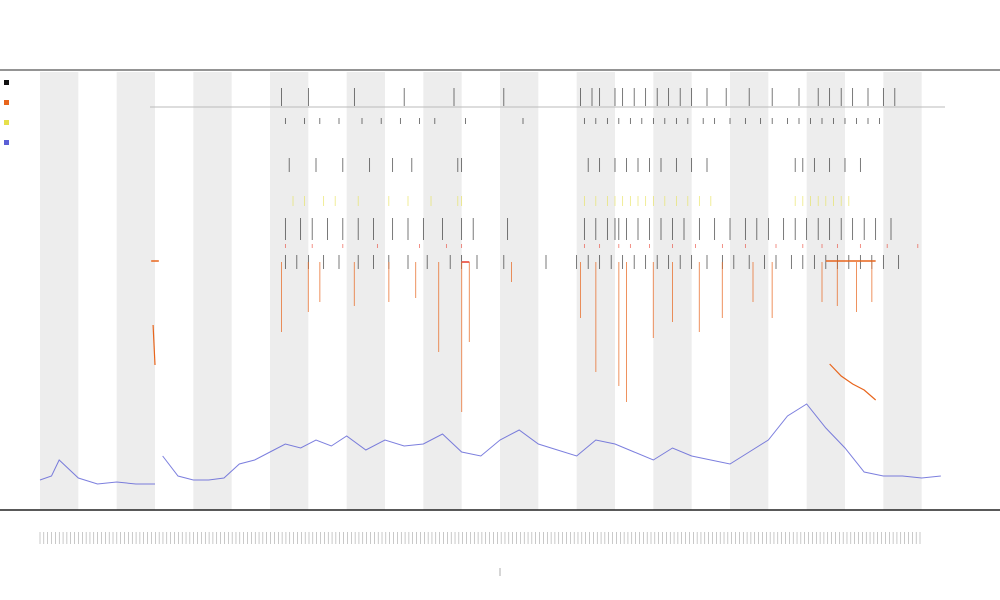  What do you see at coordinates (154, 345) in the screenshot?
I see `hr-mark` at bounding box center [154, 345].